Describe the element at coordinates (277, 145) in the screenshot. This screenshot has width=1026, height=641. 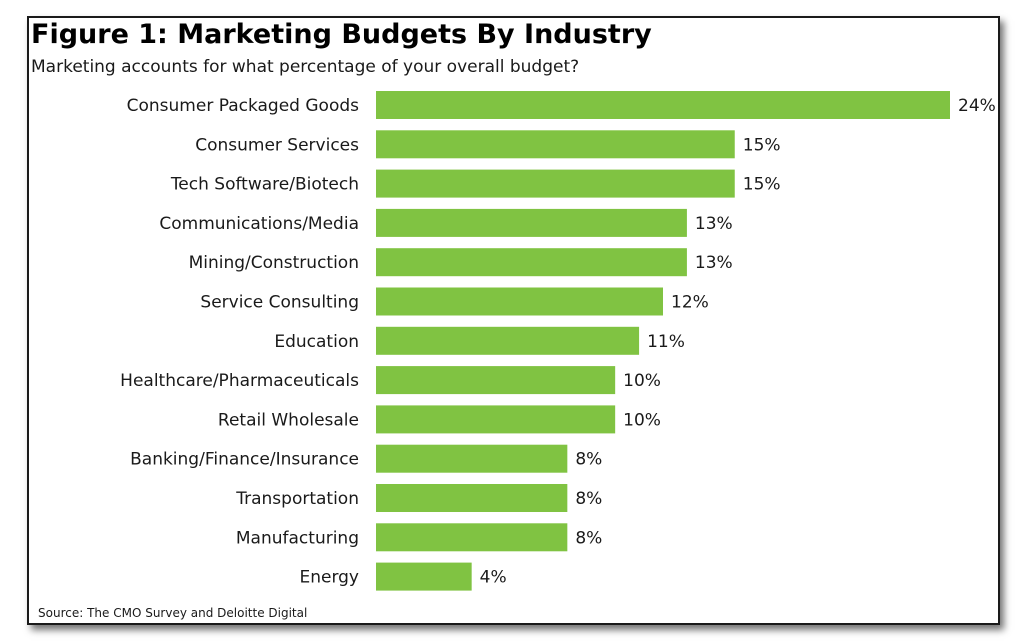
I see `category-label: Consumer Services` at that location.